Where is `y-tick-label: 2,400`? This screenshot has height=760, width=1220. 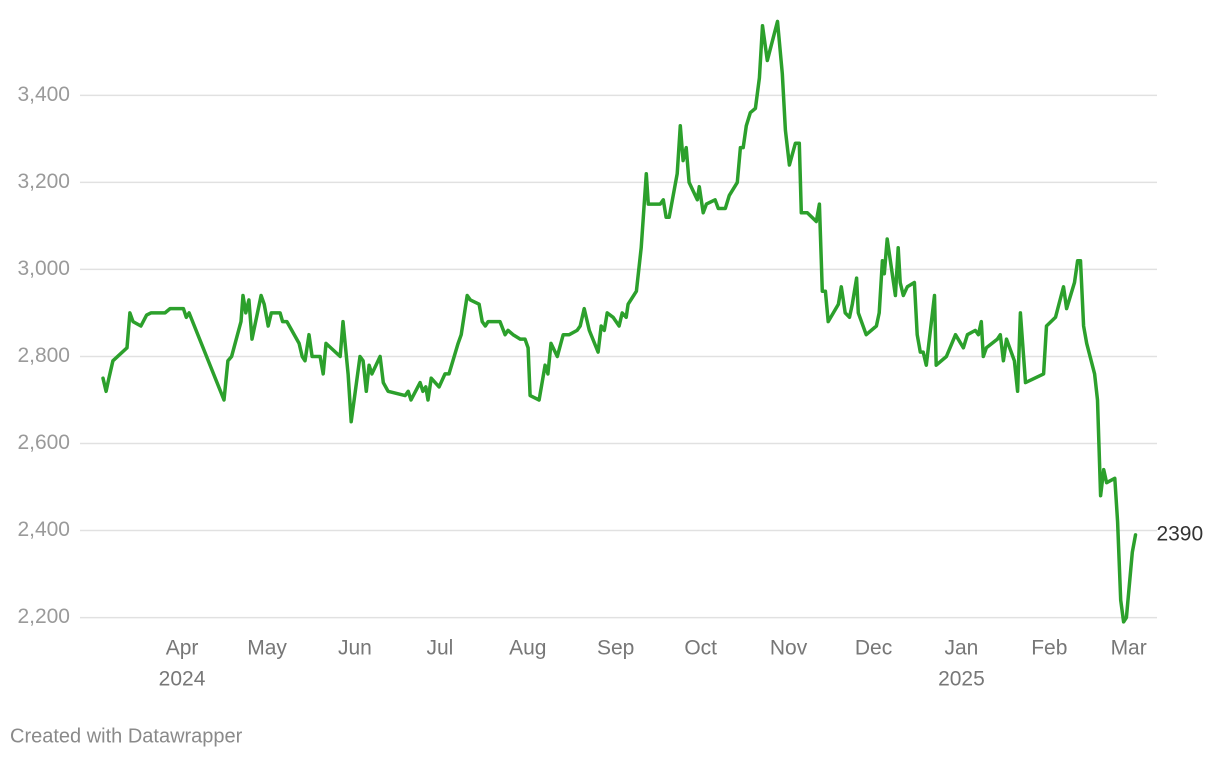 y-tick-label: 2,400 is located at coordinates (43, 529).